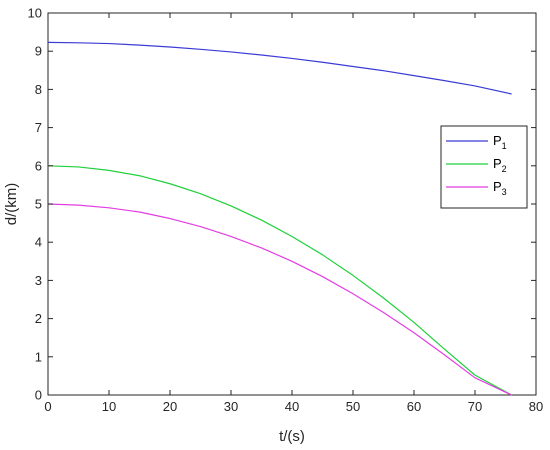 The width and height of the screenshot is (550, 450). I want to click on legend-label-1: P1, so click(500, 142).